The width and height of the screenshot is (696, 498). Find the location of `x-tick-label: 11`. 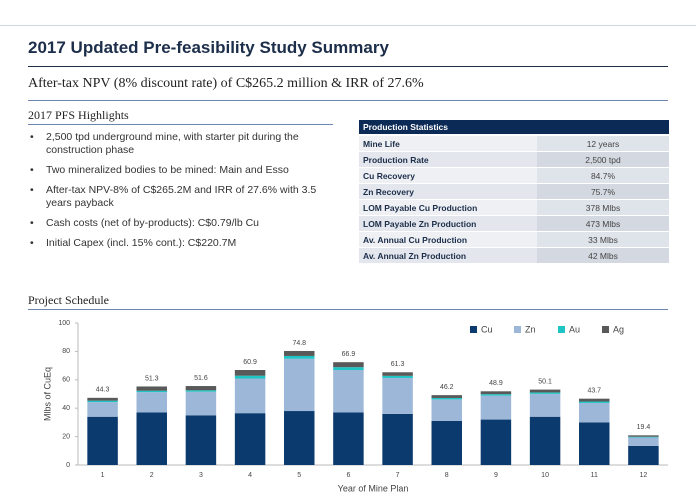

x-tick-label: 11 is located at coordinates (594, 475).